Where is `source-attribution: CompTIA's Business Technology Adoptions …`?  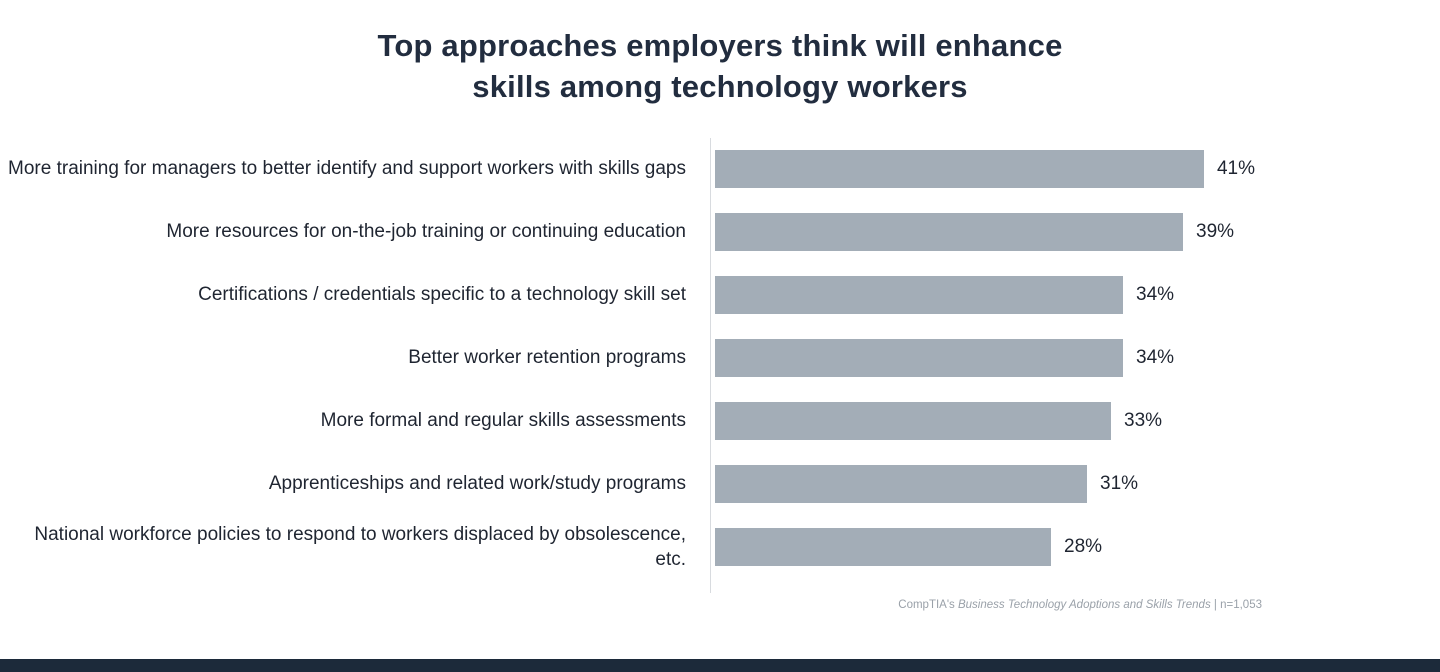 source-attribution: CompTIA's Business Technology Adoptions … is located at coordinates (720, 605).